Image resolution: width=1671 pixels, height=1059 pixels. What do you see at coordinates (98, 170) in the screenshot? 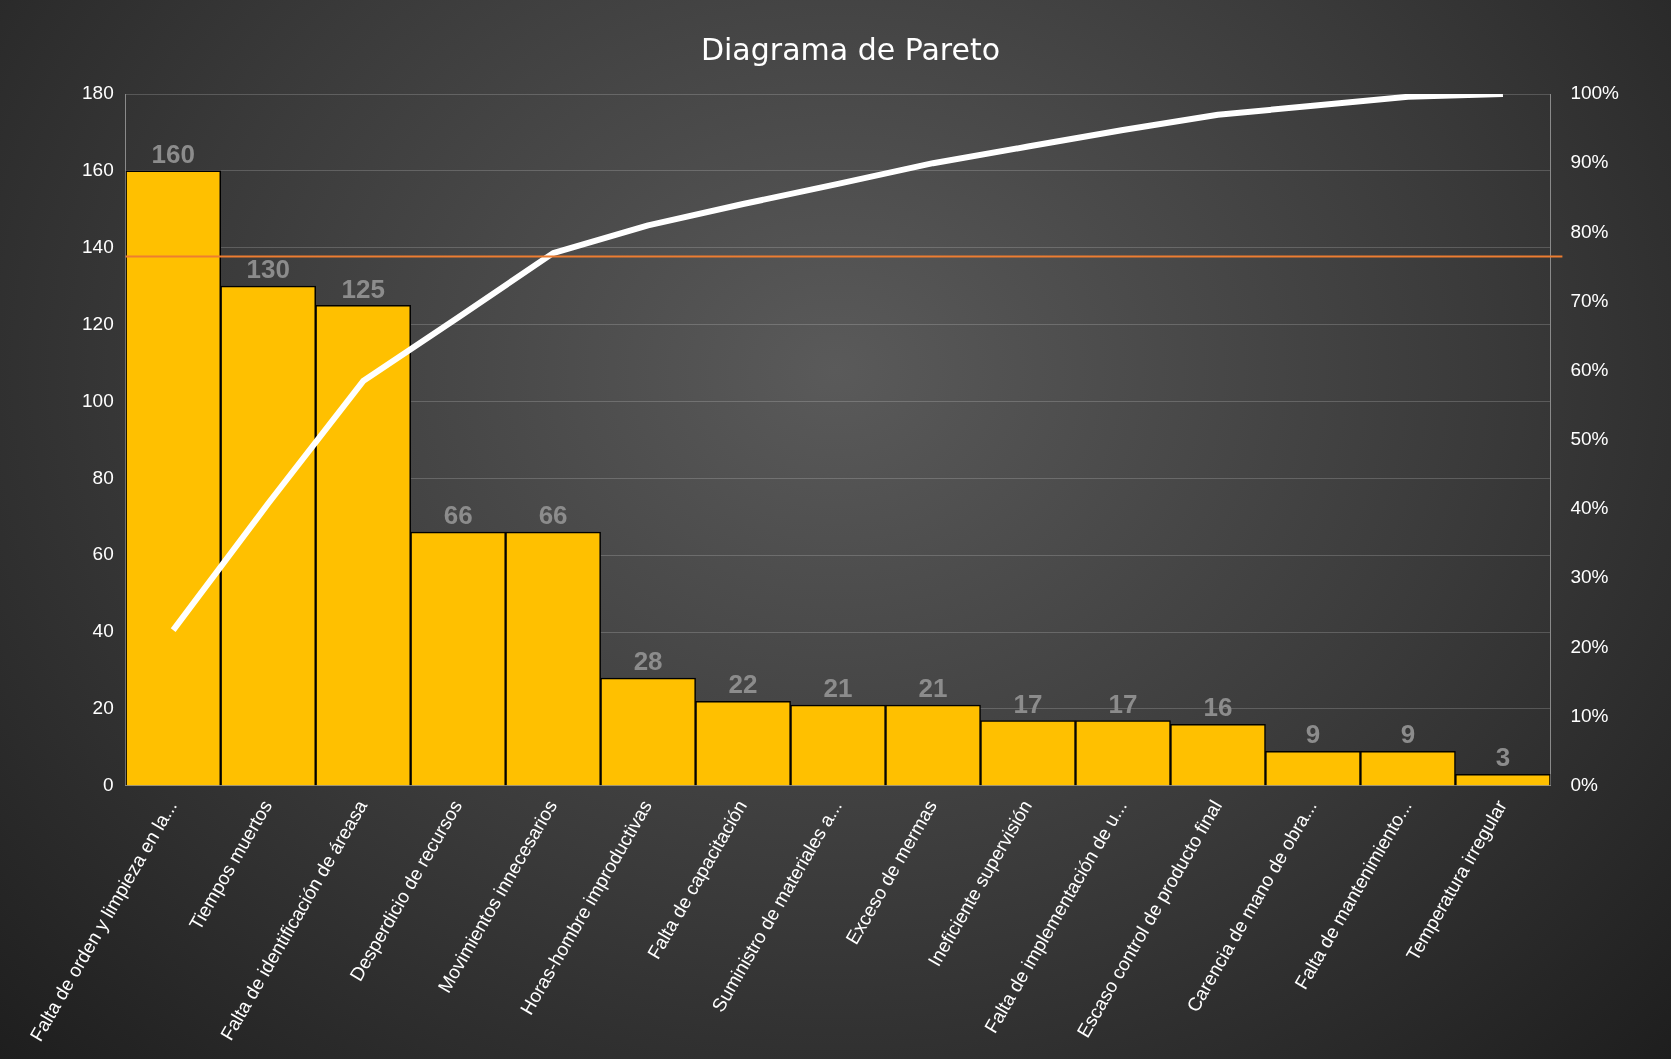
I see `y-tick-label: 160` at bounding box center [98, 170].